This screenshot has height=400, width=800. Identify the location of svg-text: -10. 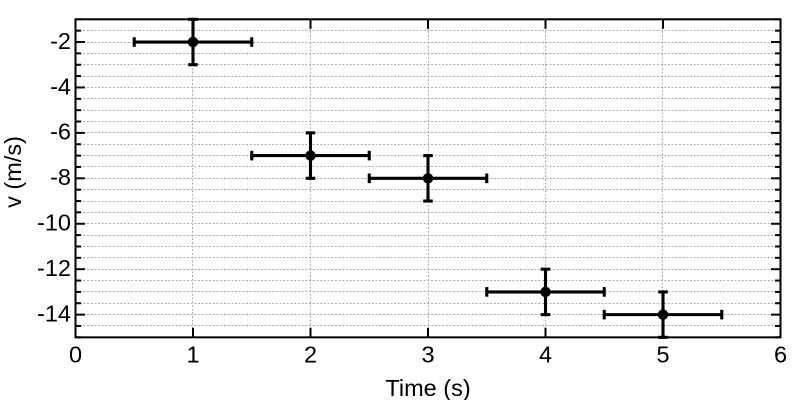
(54, 223).